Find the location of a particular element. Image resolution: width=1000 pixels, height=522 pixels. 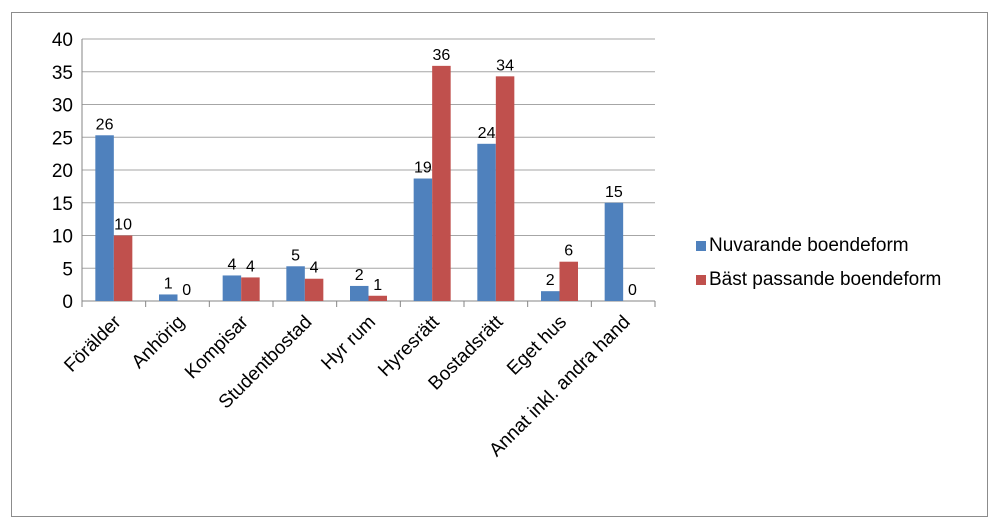

data-label: 24 is located at coordinates (487, 133).